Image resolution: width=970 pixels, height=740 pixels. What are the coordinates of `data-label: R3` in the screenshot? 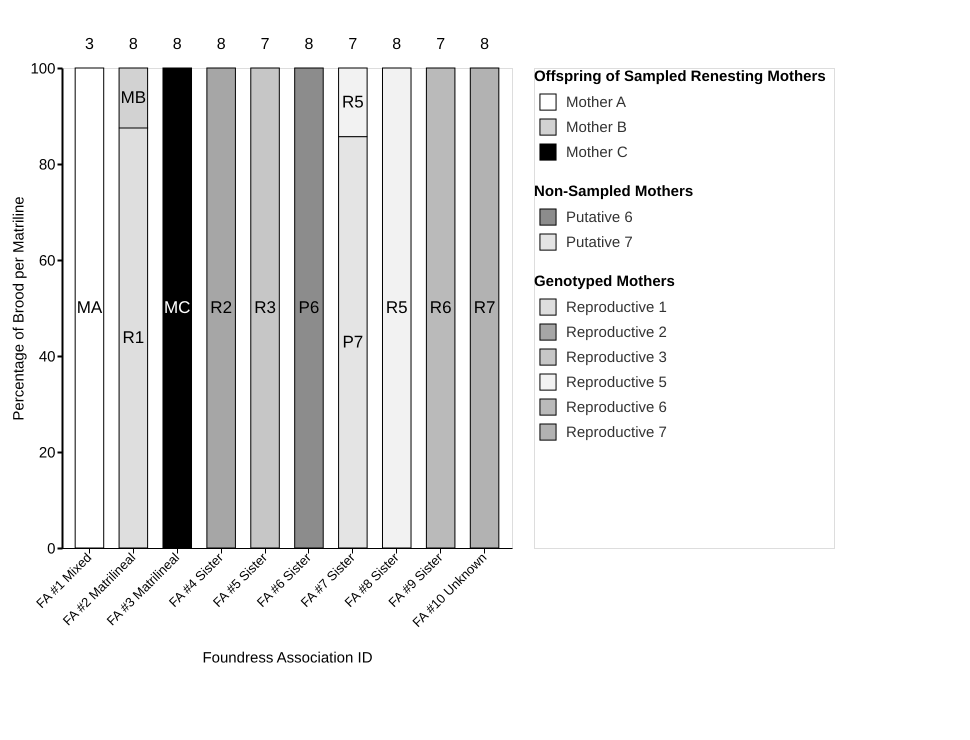 It's located at (265, 307).